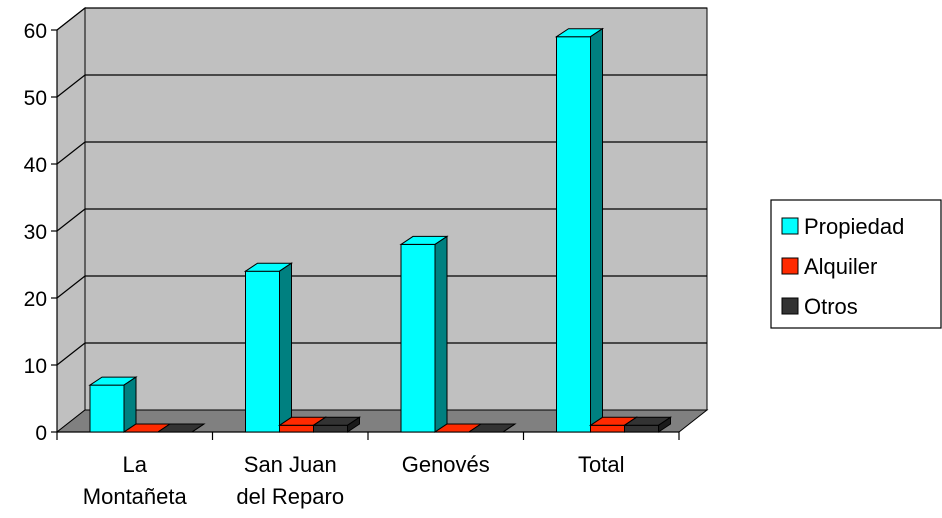  What do you see at coordinates (35, 299) in the screenshot?
I see `y-tick-label: 20` at bounding box center [35, 299].